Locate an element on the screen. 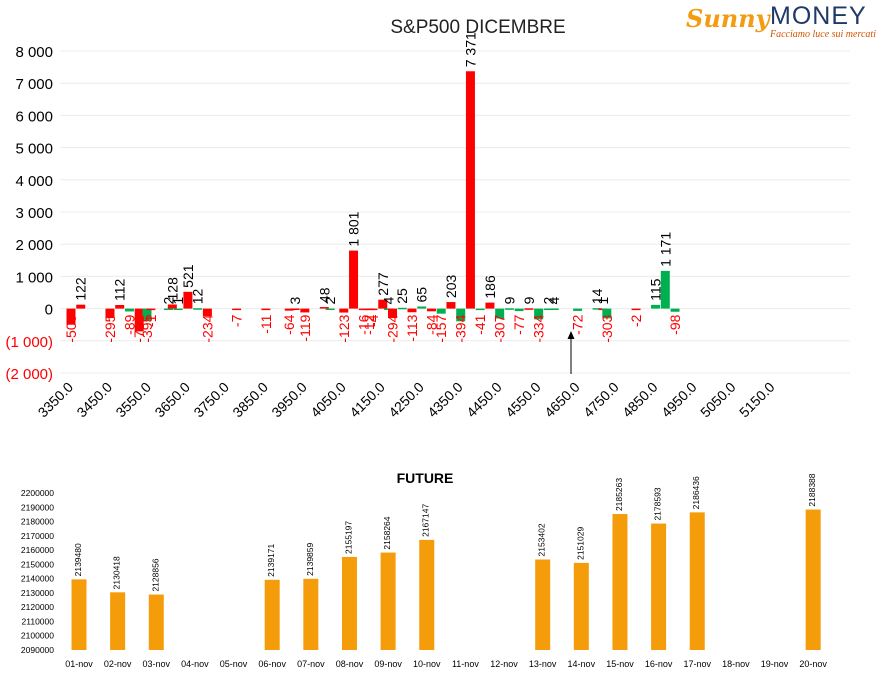 The width and height of the screenshot is (891, 684). sp500-x-tick-label: 3650.0 is located at coordinates (172, 400).